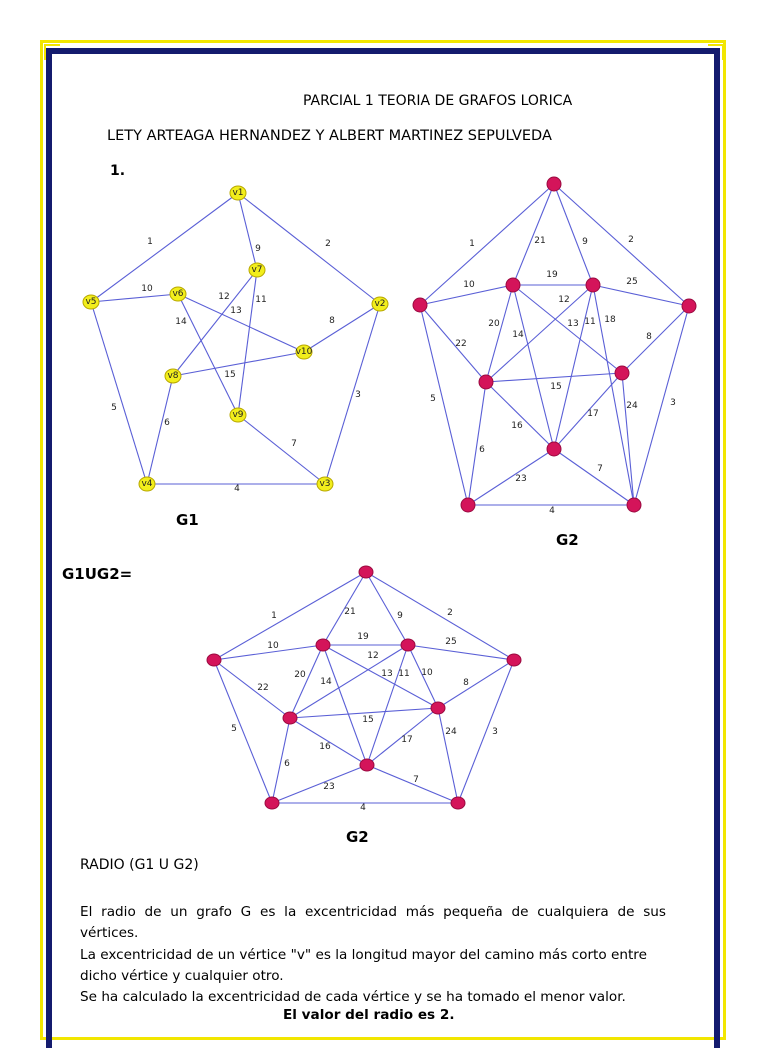 The width and height of the screenshot is (768, 1048). I want to click on vertex-v5, so click(91, 302).